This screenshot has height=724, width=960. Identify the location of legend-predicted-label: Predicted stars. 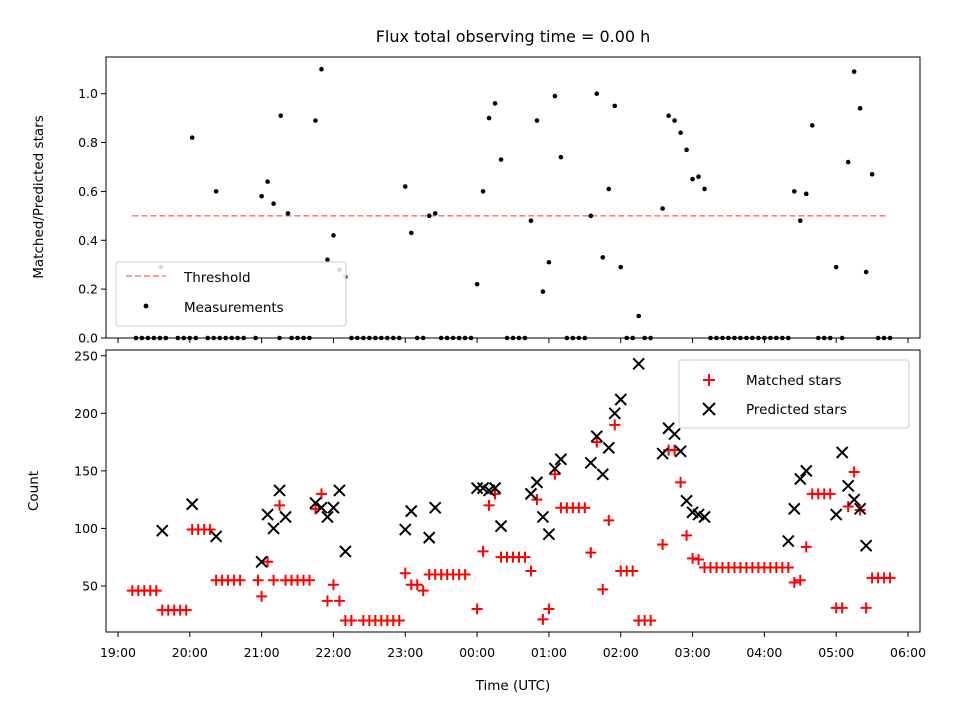
(796, 410).